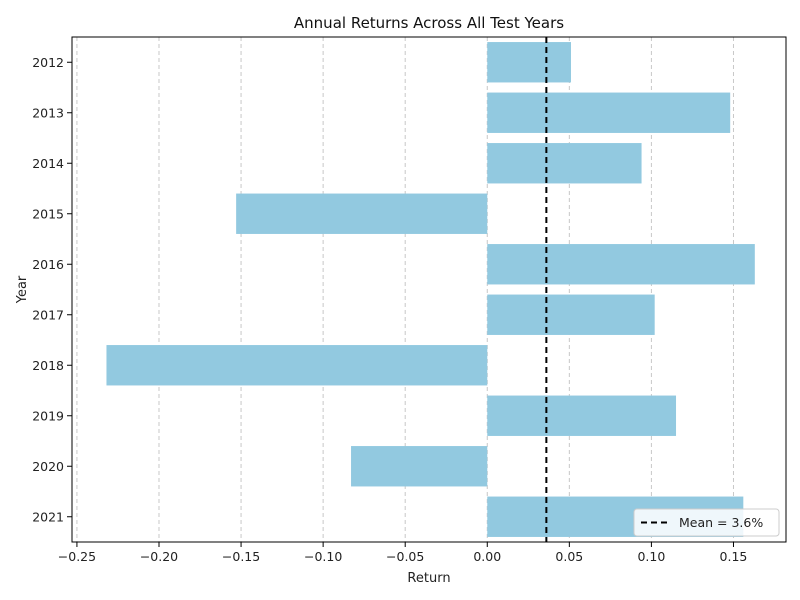  What do you see at coordinates (362, 213) in the screenshot?
I see `bar-2015` at bounding box center [362, 213].